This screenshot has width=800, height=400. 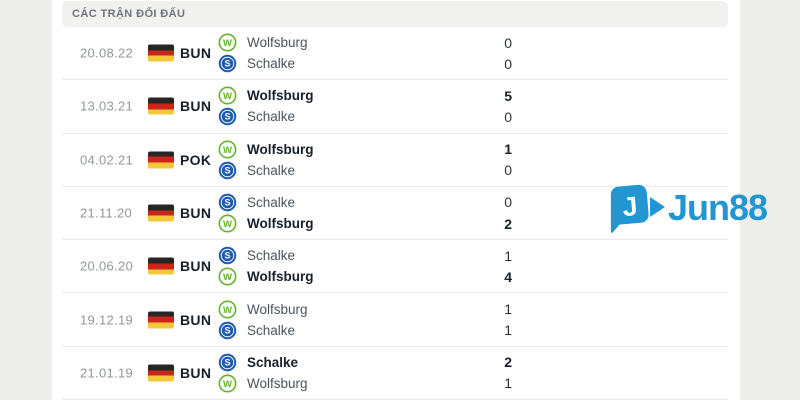 I want to click on svg-text: J, so click(x=630, y=206).